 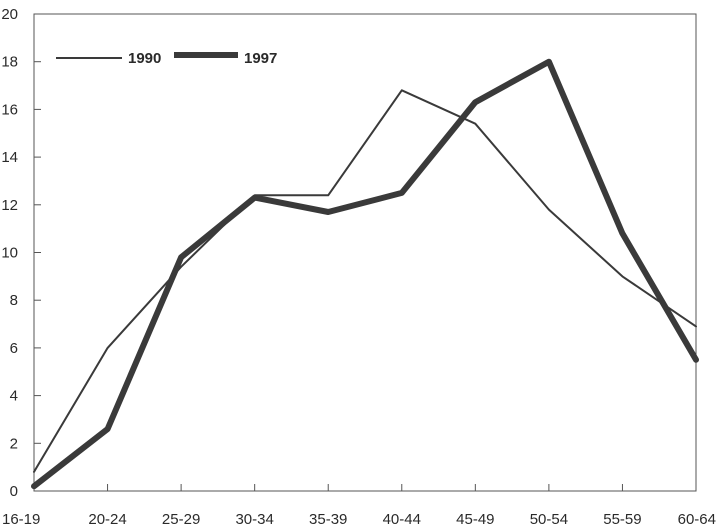 I want to click on x-tick-label: 45-49, so click(x=475, y=519).